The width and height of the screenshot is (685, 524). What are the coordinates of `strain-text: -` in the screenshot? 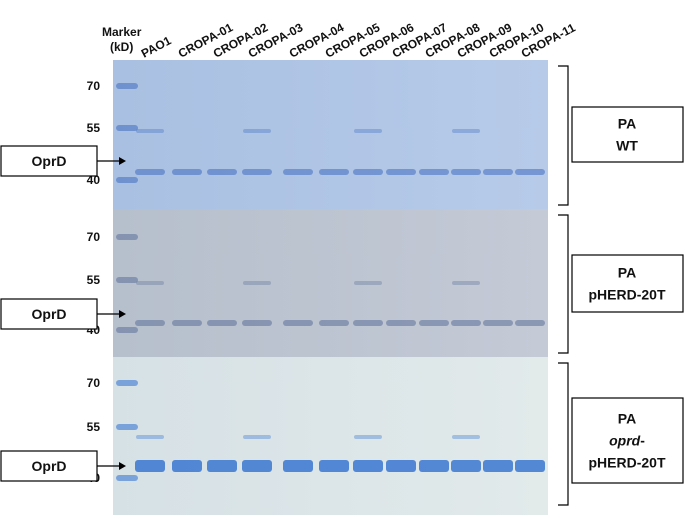 It's located at (642, 441).